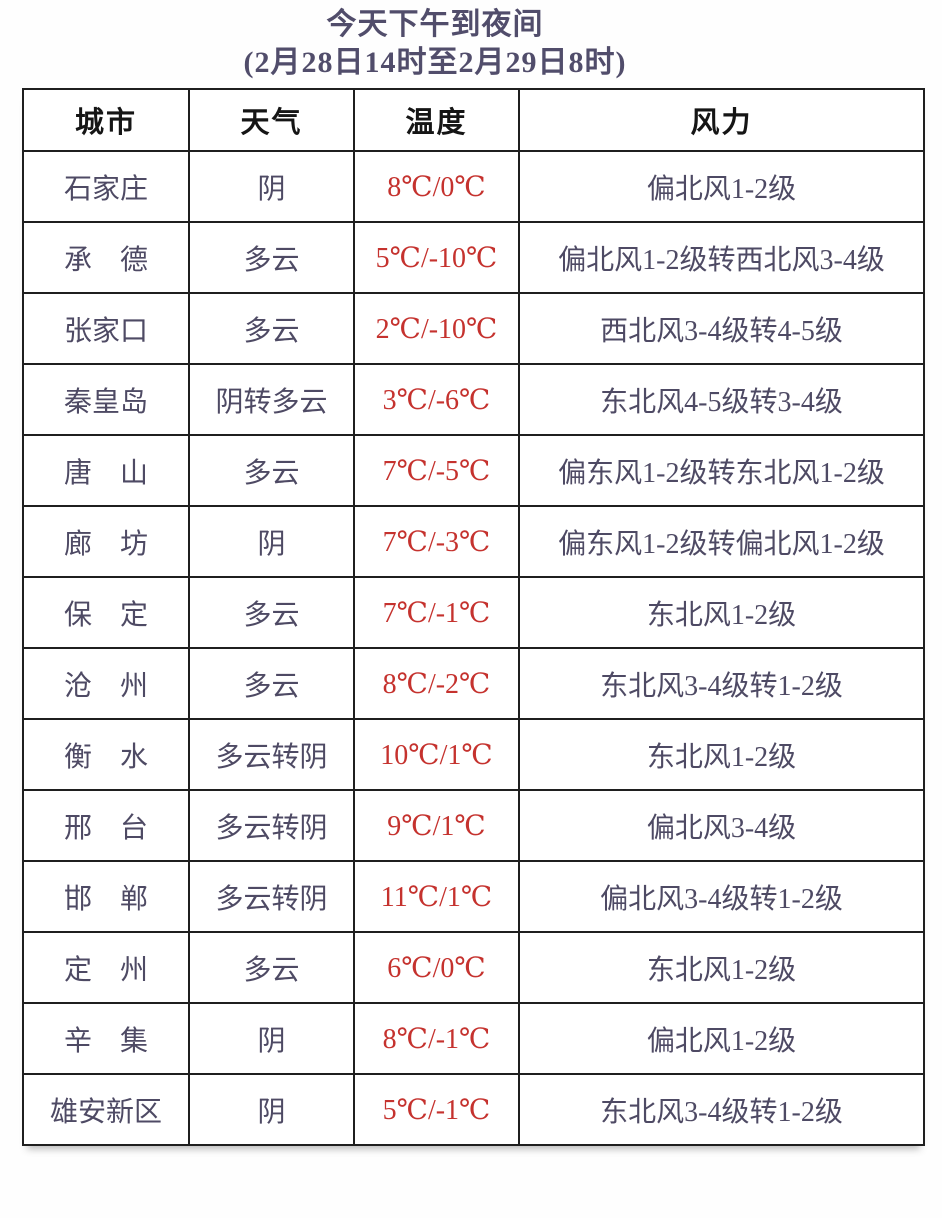  What do you see at coordinates (106, 683) in the screenshot?
I see `city-cell: 沧 州` at bounding box center [106, 683].